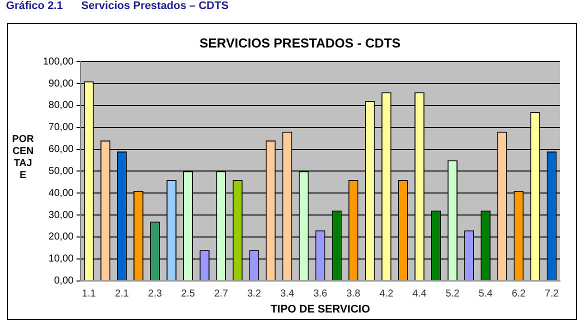  I want to click on y-tick-label: 90,00, so click(61, 84).